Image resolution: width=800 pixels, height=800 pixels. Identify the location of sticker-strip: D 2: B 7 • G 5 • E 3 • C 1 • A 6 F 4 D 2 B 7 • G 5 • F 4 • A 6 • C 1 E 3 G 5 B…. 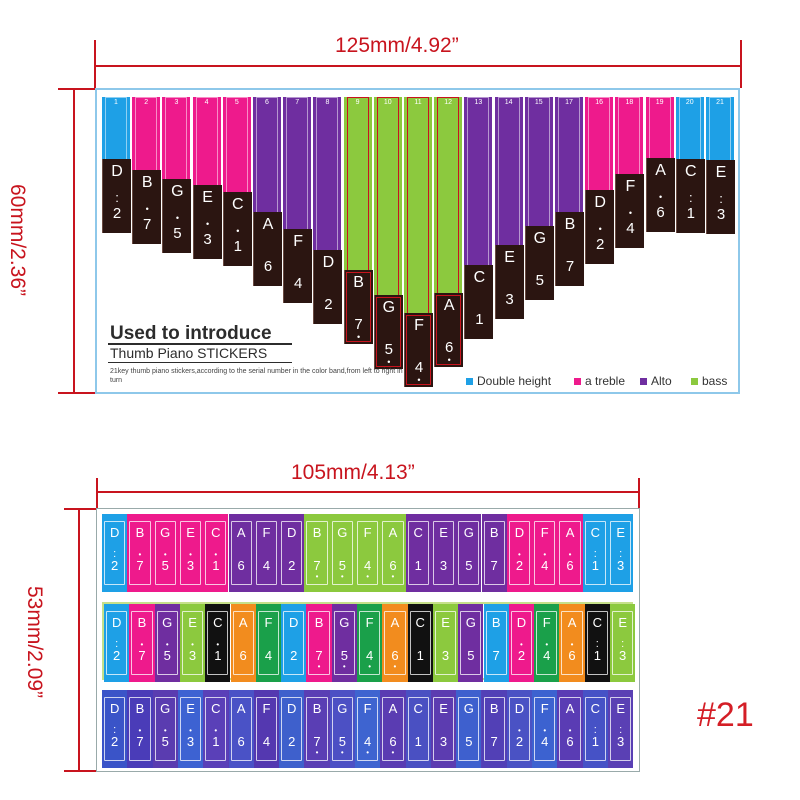
(368, 729).